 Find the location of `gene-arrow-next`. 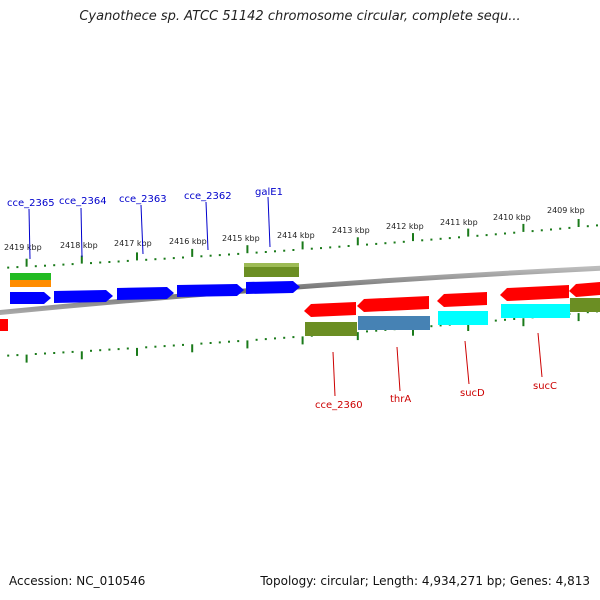

gene-arrow-next is located at coordinates (584, 289).